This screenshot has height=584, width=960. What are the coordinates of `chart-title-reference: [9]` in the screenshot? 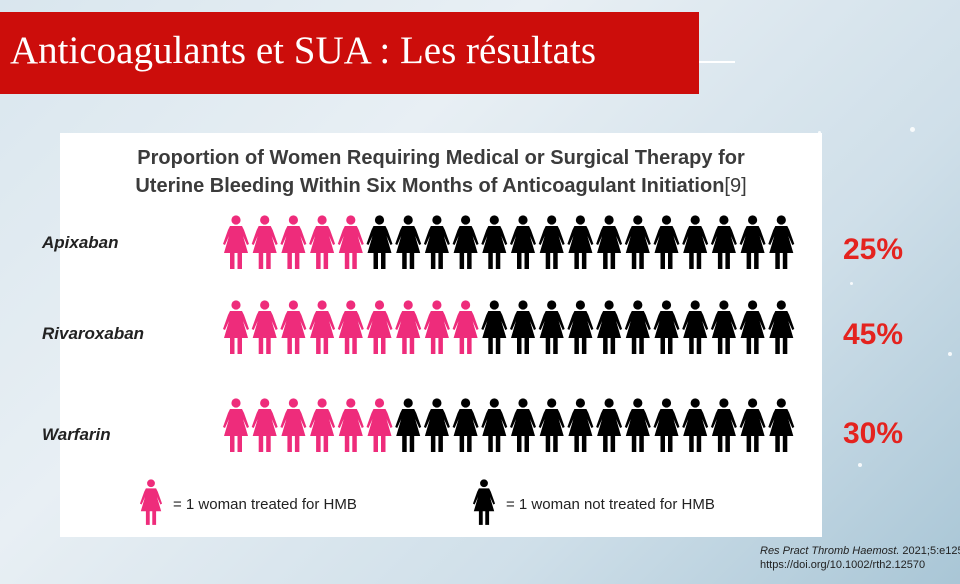 It's located at (735, 186).